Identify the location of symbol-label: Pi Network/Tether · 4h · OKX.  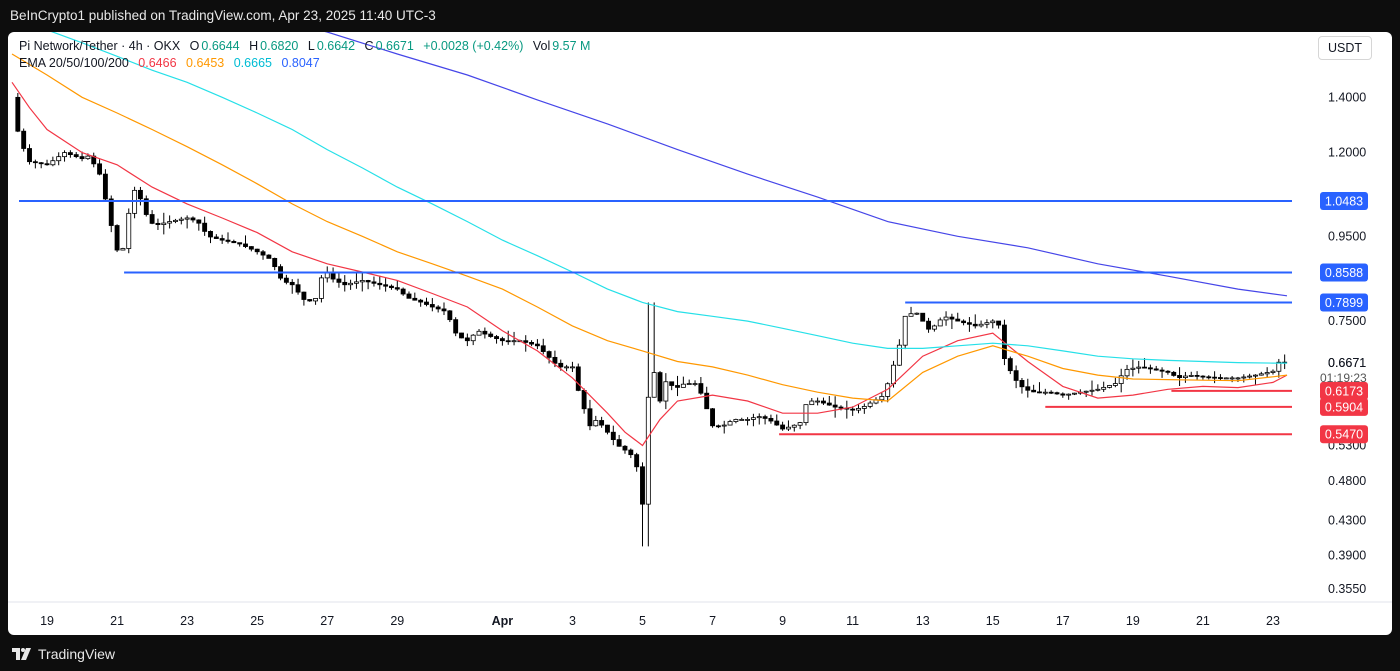
(100, 46).